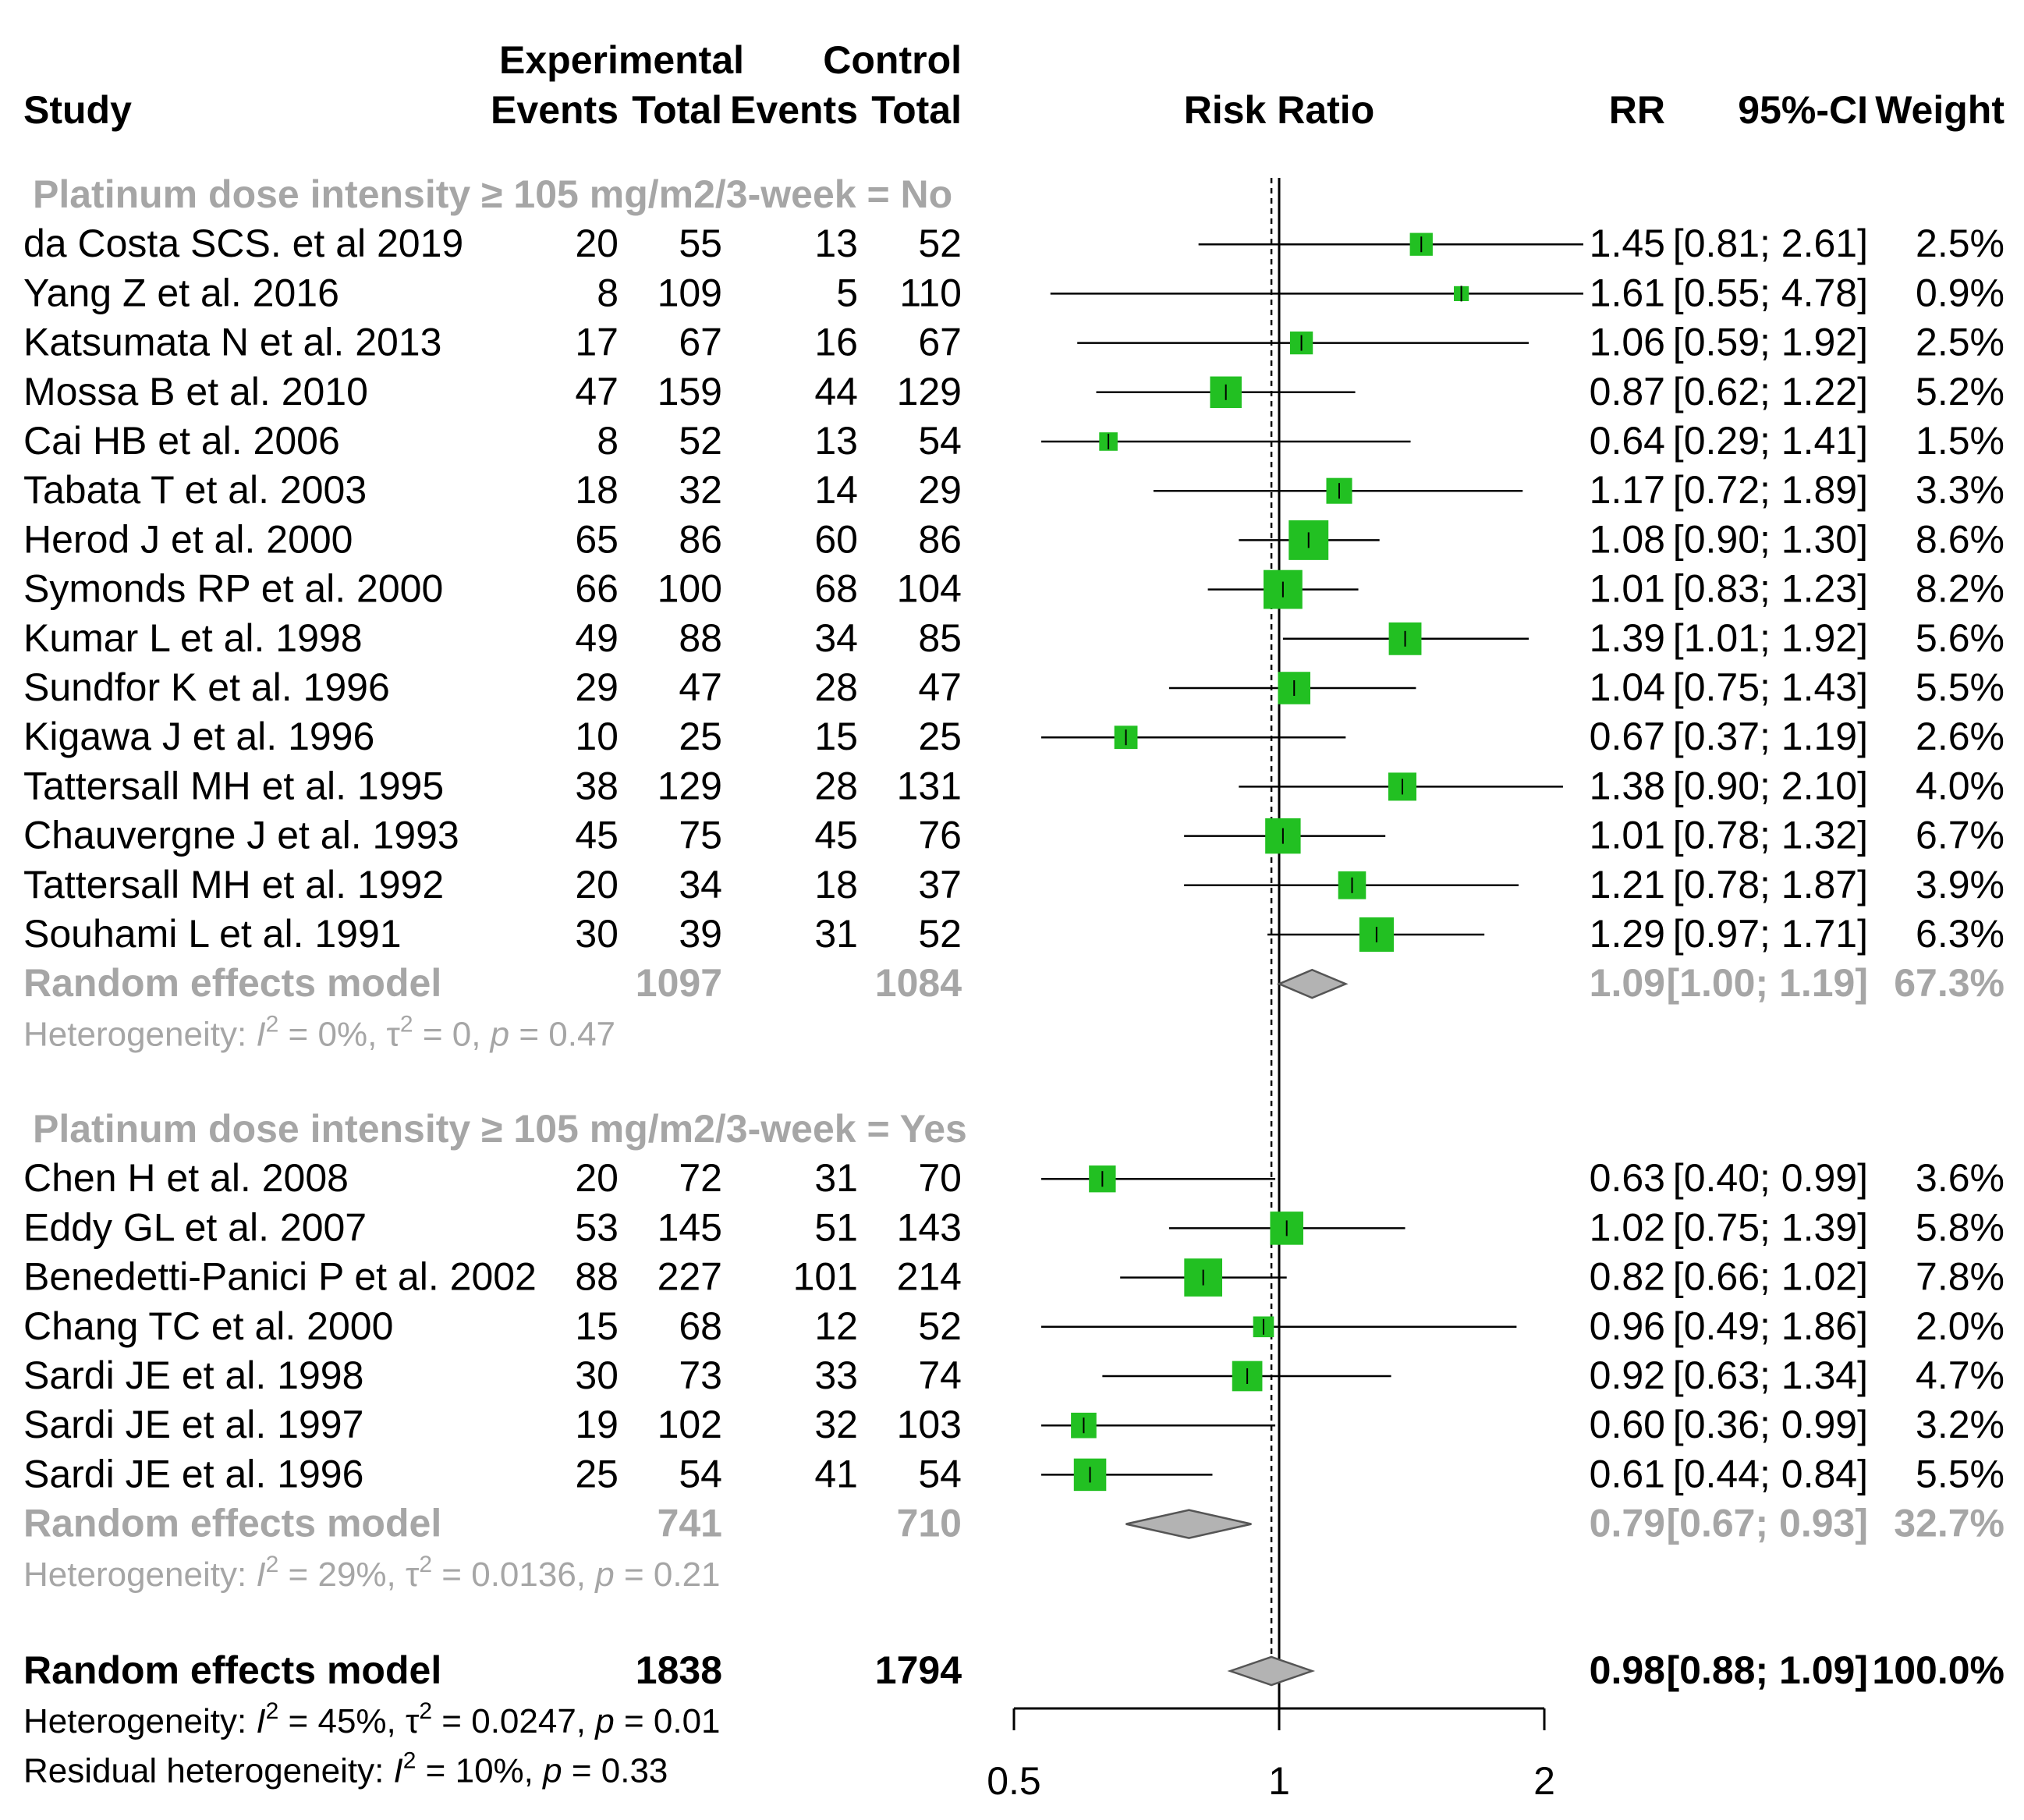 This screenshot has width=2024, height=1820. Describe the element at coordinates (847, 292) in the screenshot. I see `ctrl-events: 5` at that location.